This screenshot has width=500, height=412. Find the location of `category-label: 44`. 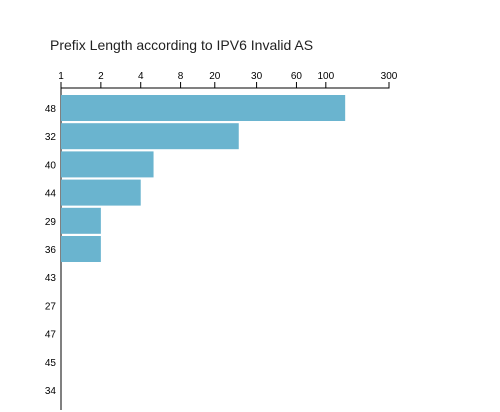

category-label: 44 is located at coordinates (51, 194).